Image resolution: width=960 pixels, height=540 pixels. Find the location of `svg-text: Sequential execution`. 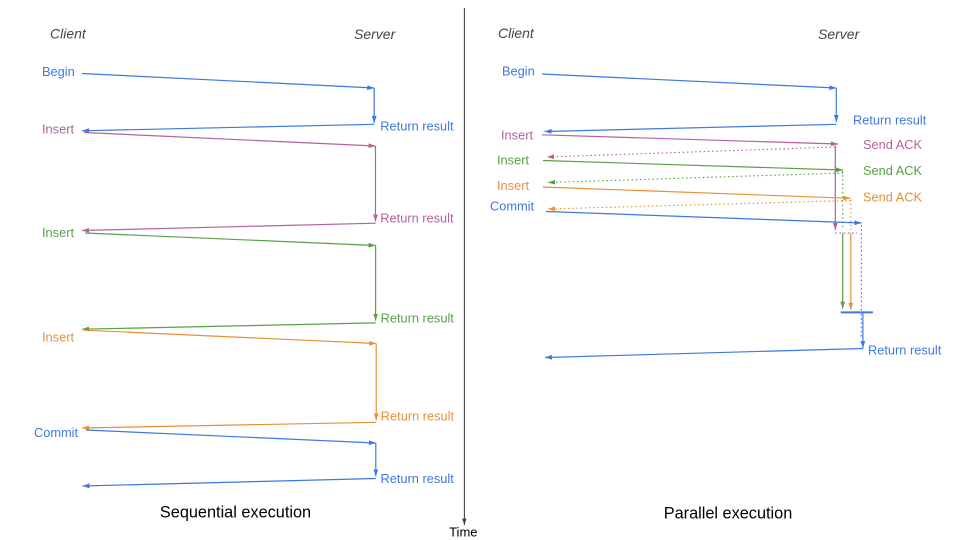

svg-text: Sequential execution is located at coordinates (235, 513).